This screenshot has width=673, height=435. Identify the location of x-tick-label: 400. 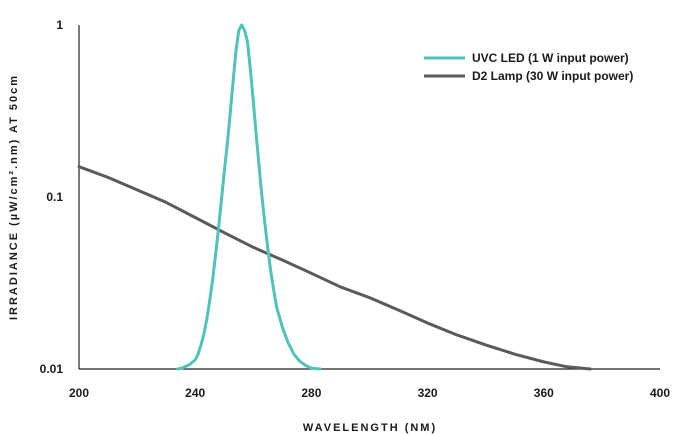
(660, 393).